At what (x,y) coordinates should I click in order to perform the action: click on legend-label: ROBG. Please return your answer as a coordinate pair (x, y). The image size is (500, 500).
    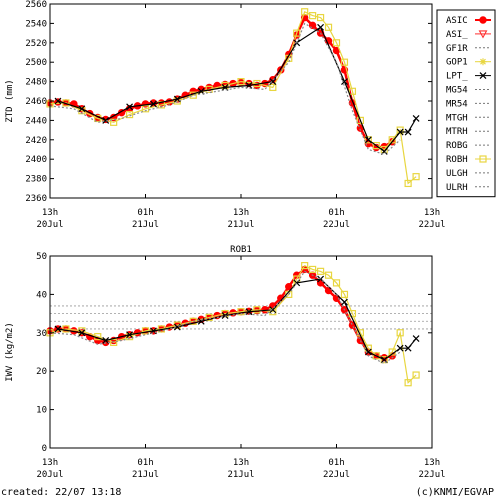
    Looking at the image, I should click on (457, 146).